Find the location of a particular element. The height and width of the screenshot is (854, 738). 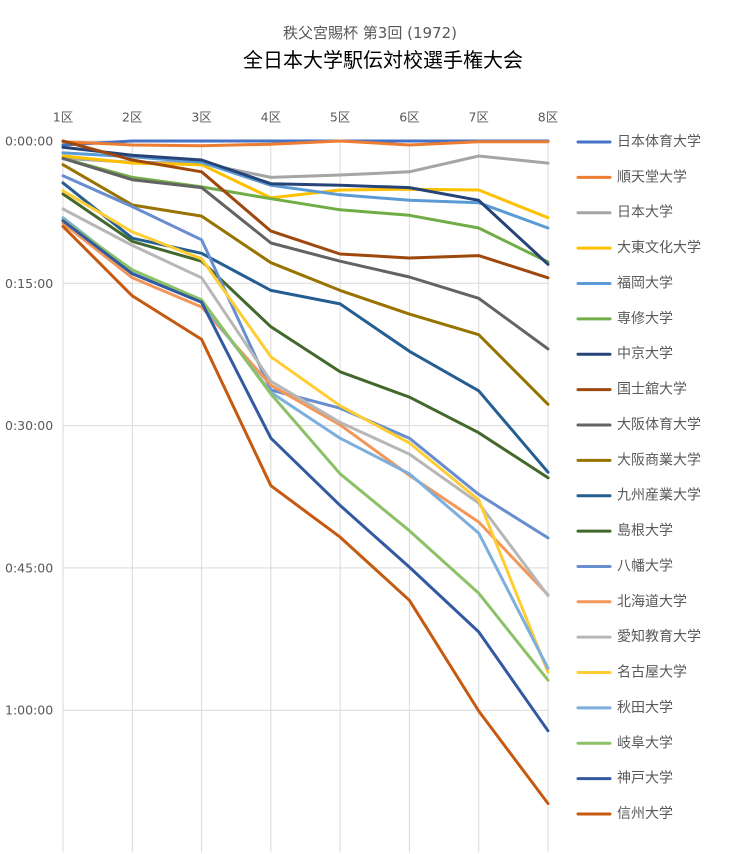

legend-label: 大阪商業大学 is located at coordinates (659, 460).